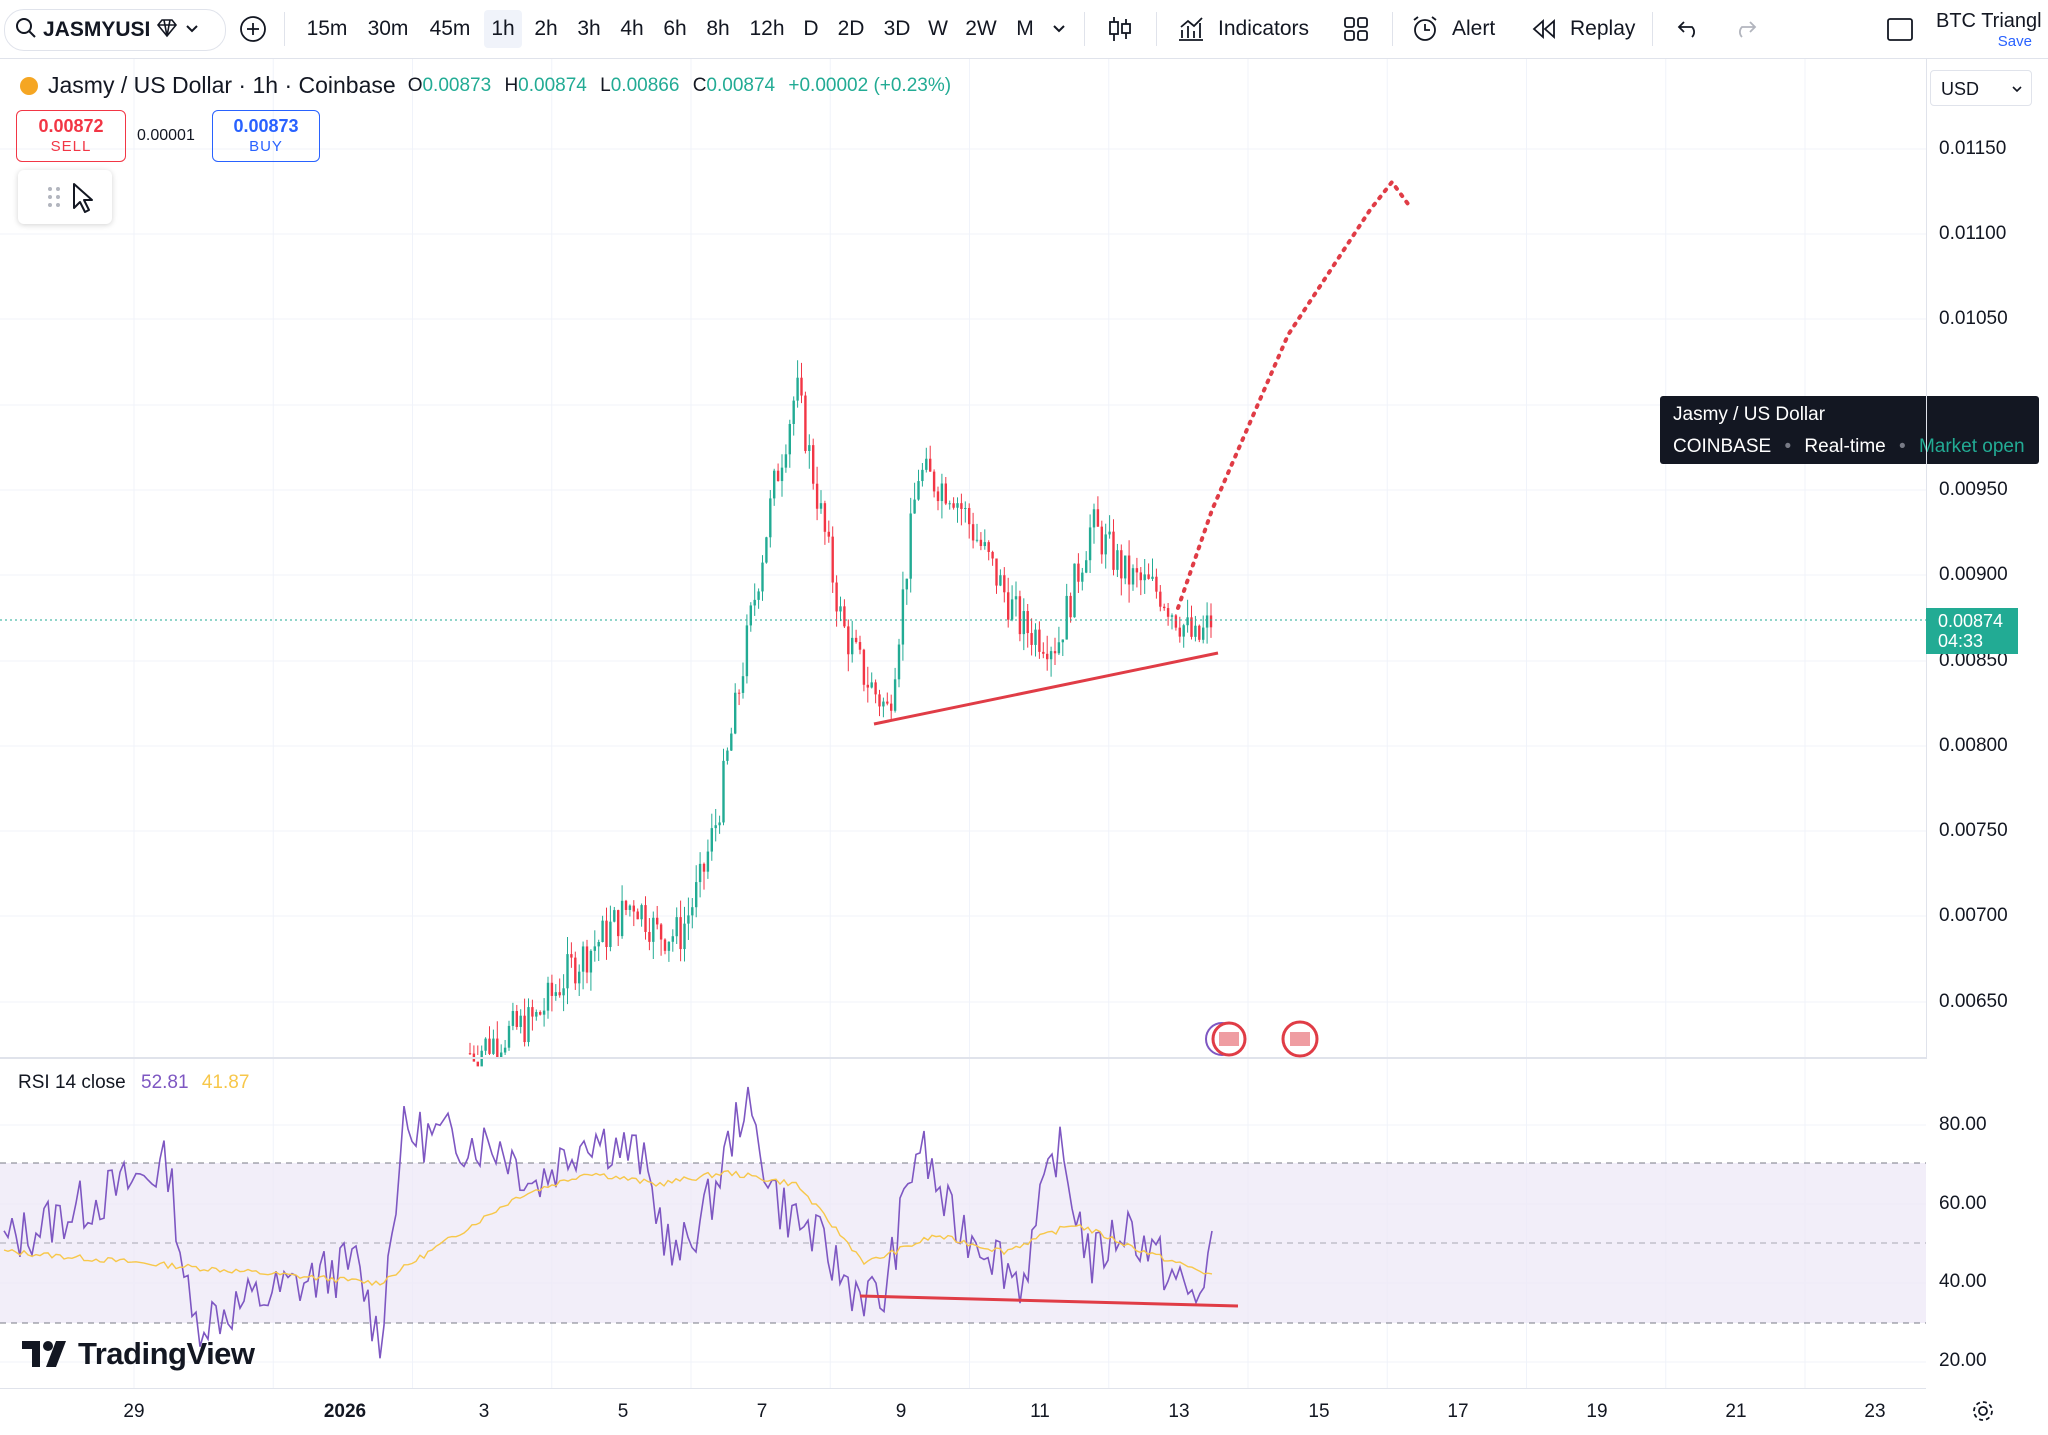 The image size is (2048, 1435). What do you see at coordinates (2014, 41) in the screenshot?
I see `save-button: Save` at bounding box center [2014, 41].